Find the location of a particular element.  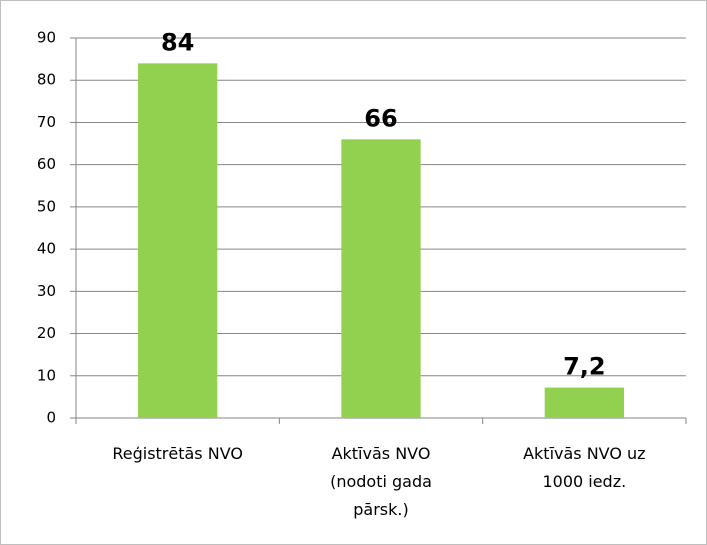

x-tick-label: Reģistrētās NVO is located at coordinates (177, 453).